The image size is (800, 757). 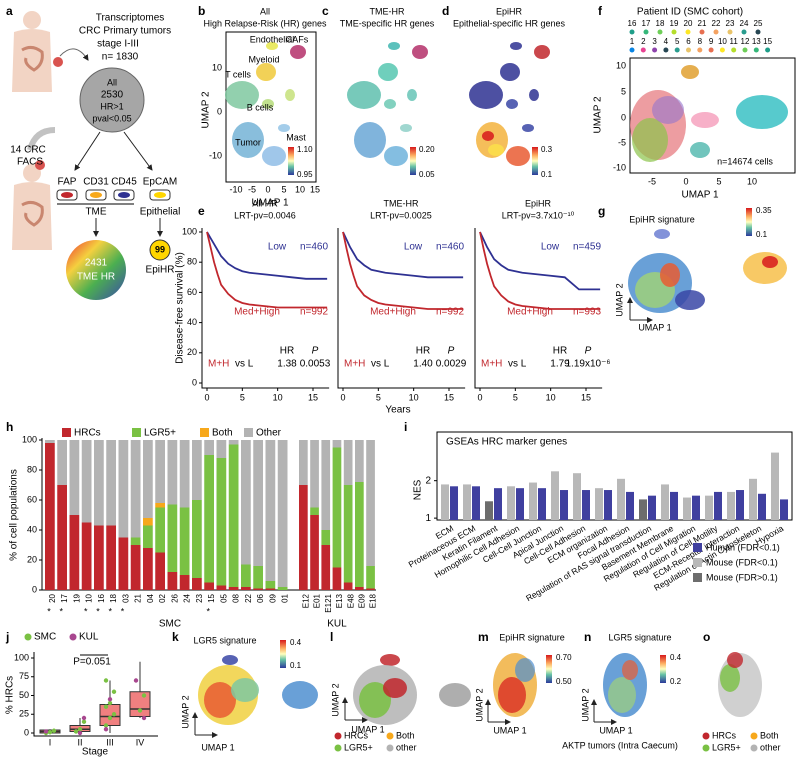 What do you see at coordinates (52, 597) in the screenshot?
I see `x-tick-label: 20` at bounding box center [52, 597].